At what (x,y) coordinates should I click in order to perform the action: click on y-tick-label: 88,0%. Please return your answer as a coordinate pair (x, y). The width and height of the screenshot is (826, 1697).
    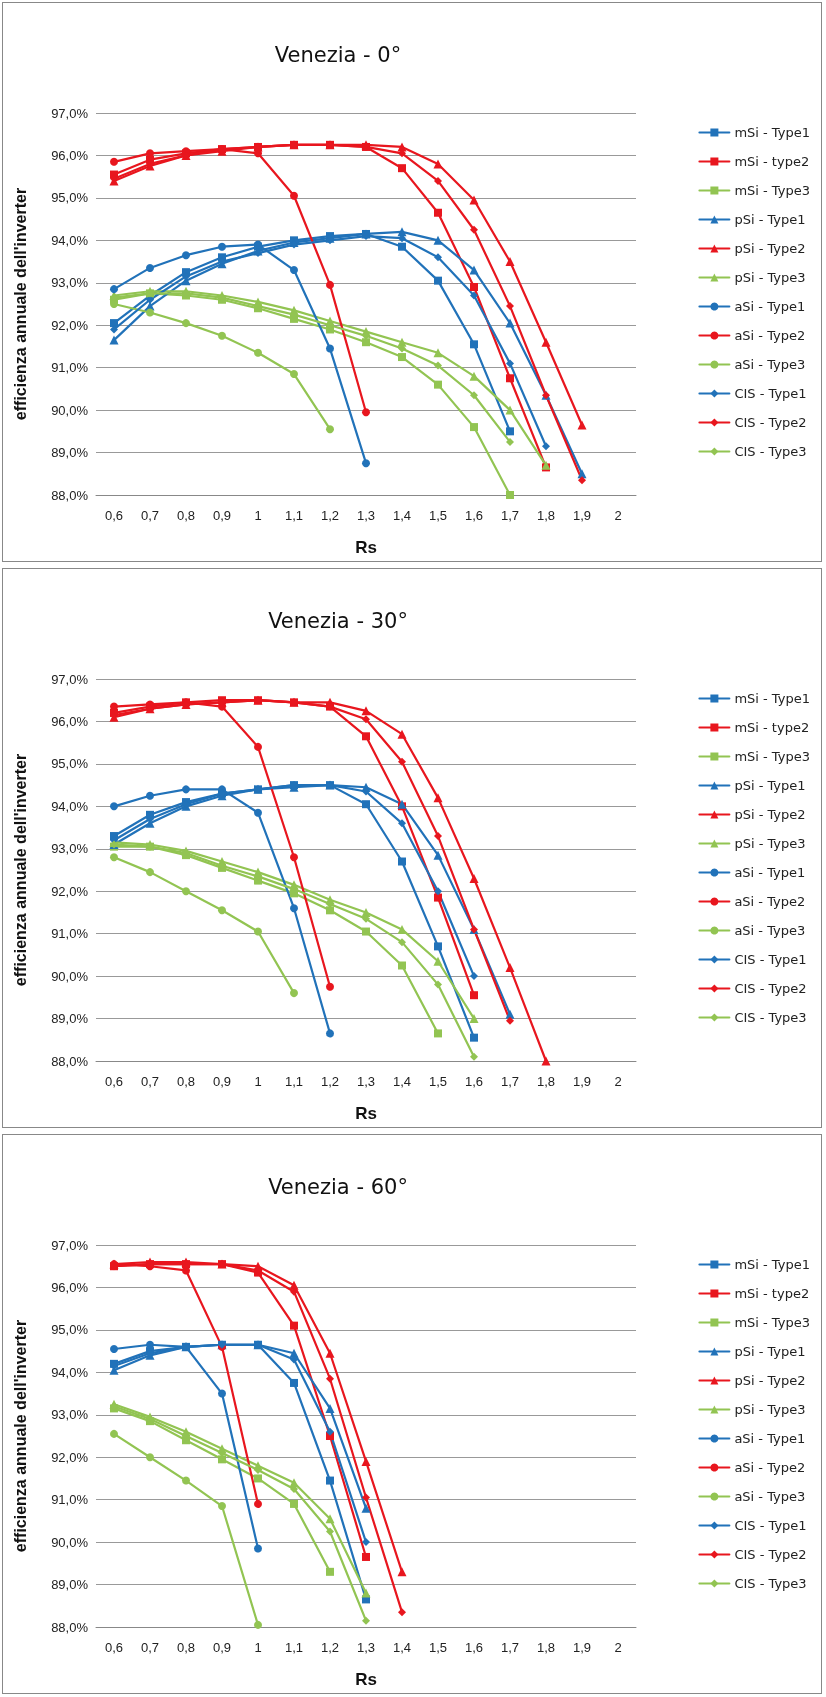
    Looking at the image, I should click on (70, 1061).